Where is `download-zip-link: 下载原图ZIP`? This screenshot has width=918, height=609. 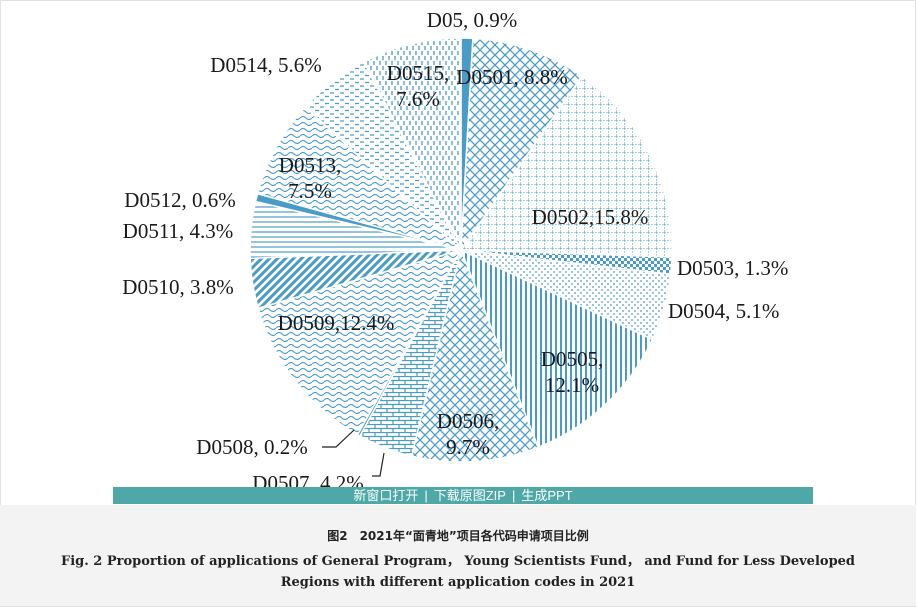 download-zip-link: 下载原图ZIP is located at coordinates (469, 495).